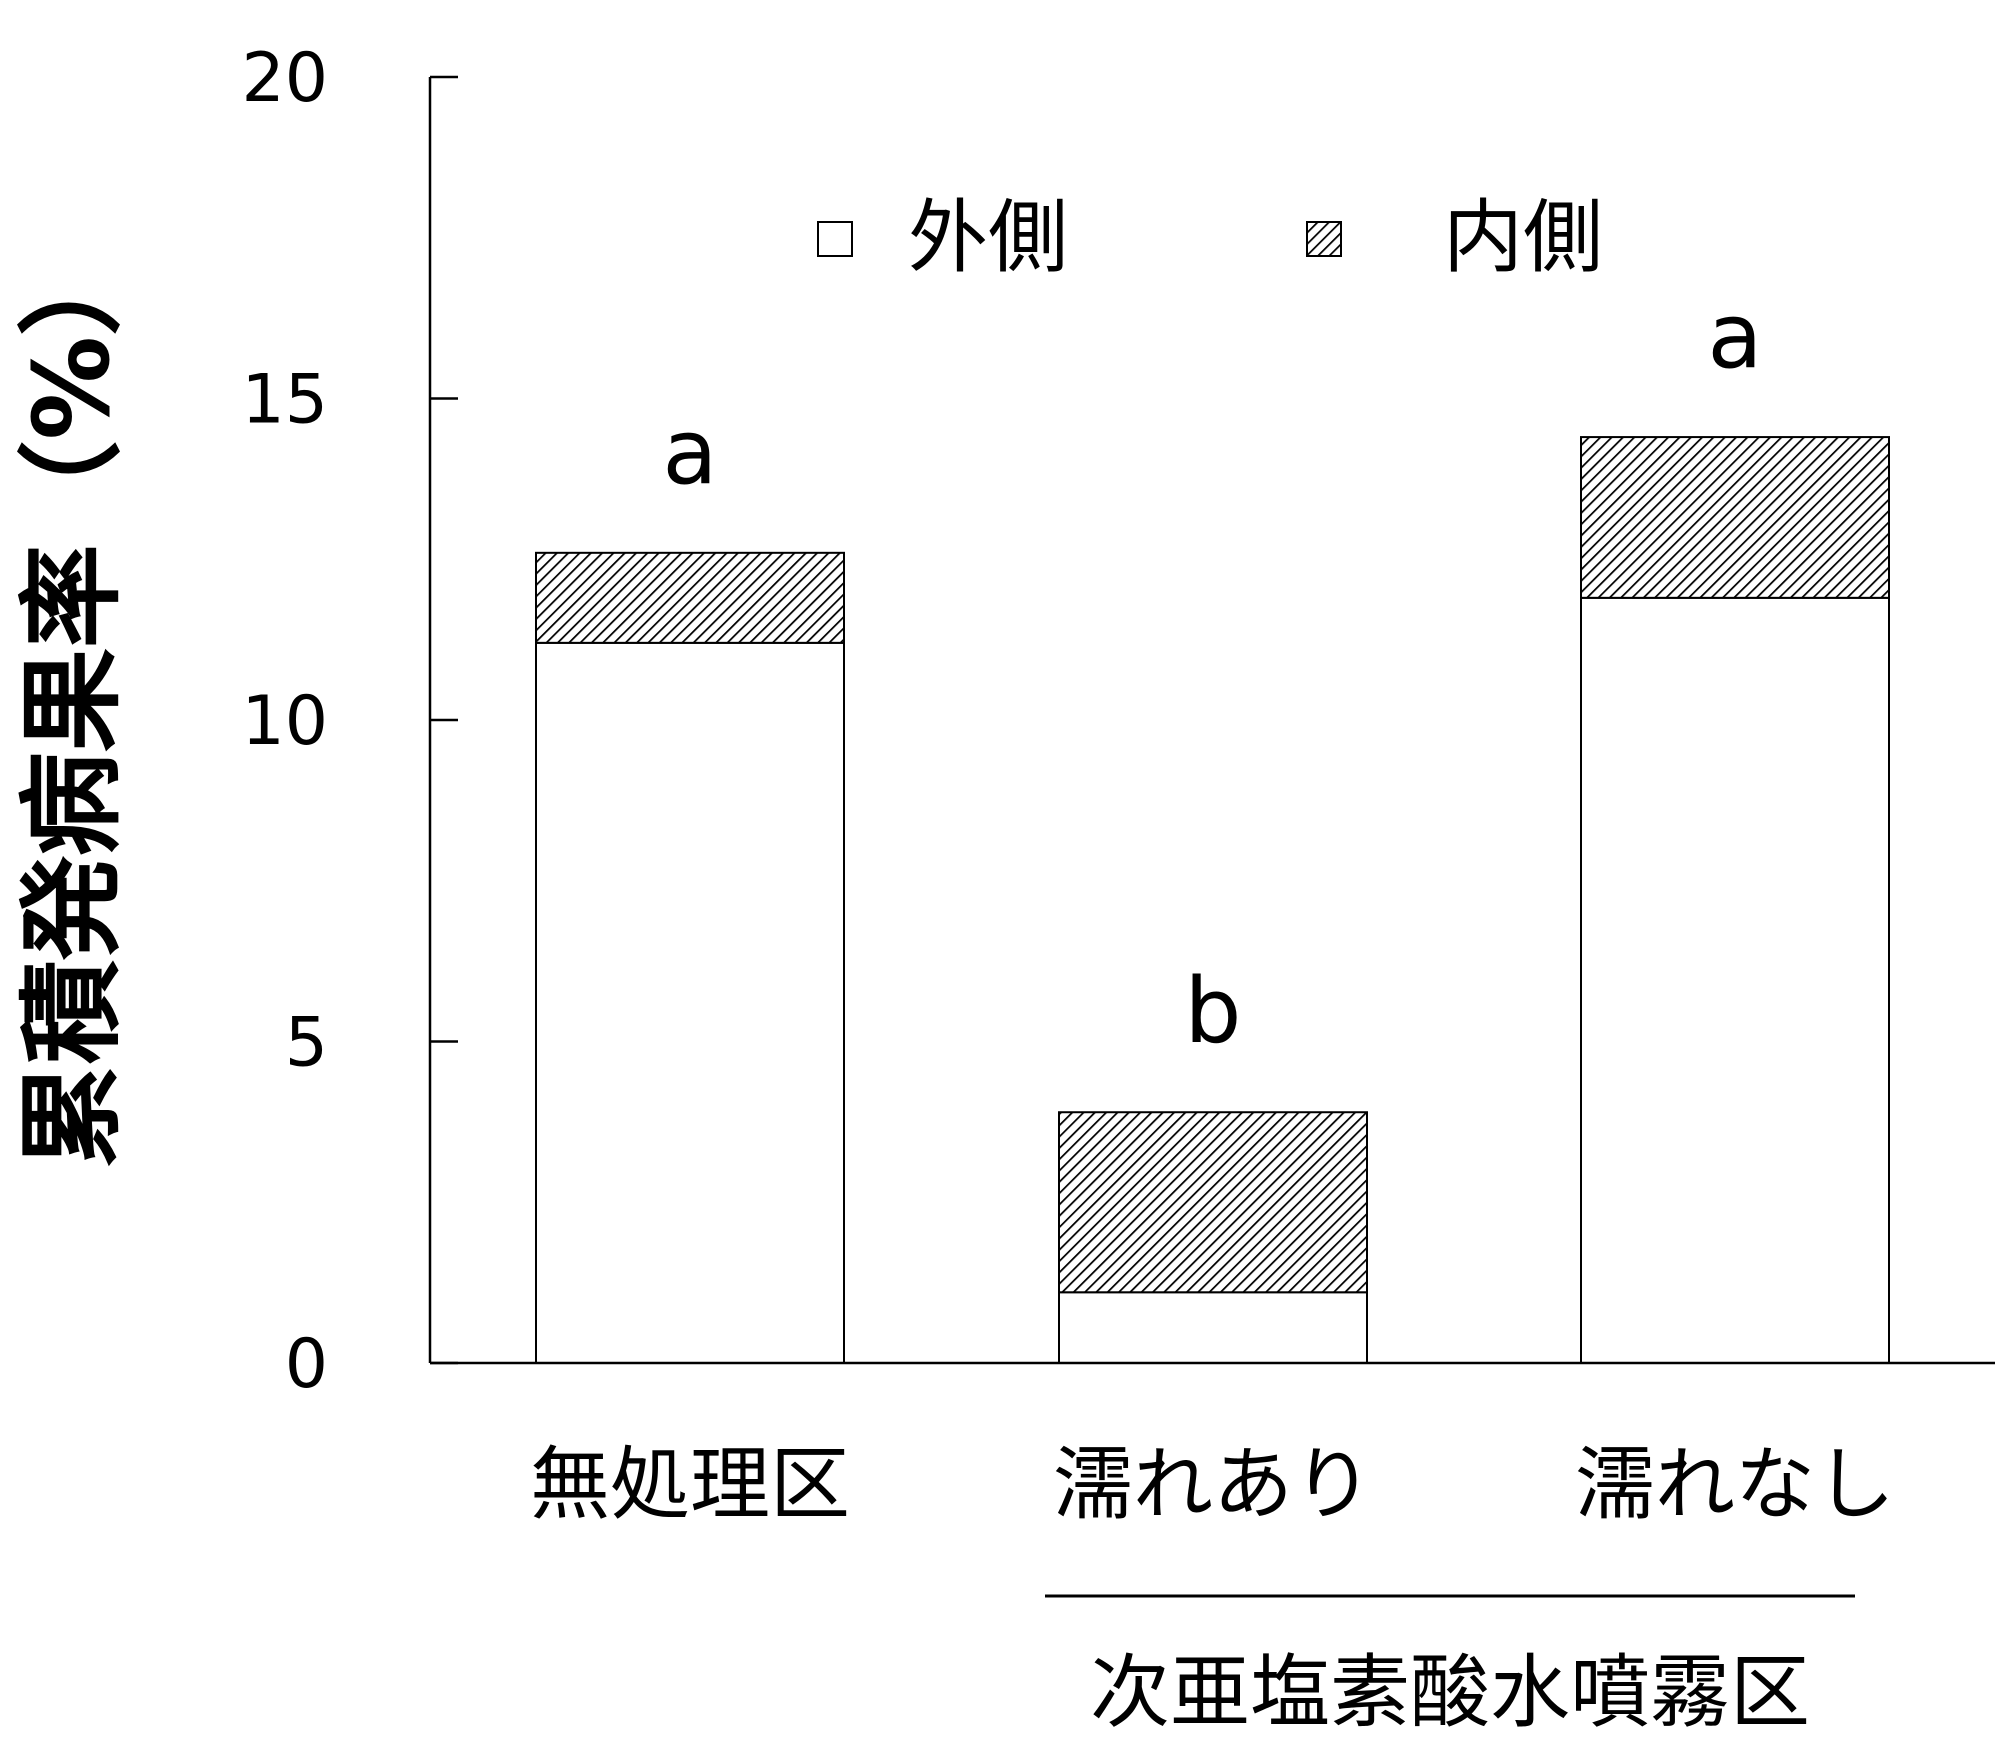 The image size is (2000, 1757). What do you see at coordinates (1450, 1692) in the screenshot?
I see `group-label: 次亜塩素酸水噴霧区` at bounding box center [1450, 1692].